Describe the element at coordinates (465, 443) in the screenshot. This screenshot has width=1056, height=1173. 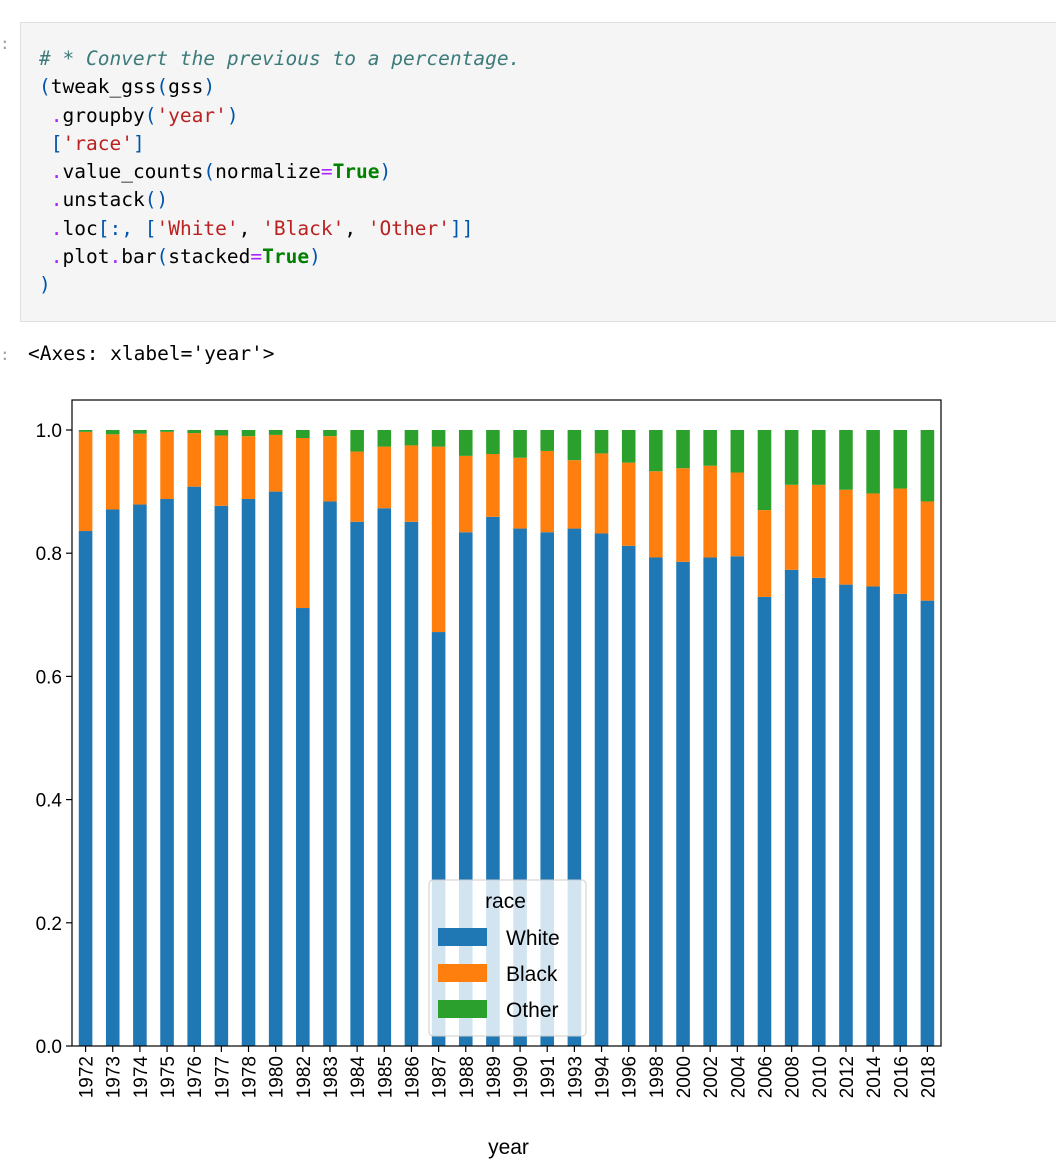
I see `bar-other-1988` at that location.